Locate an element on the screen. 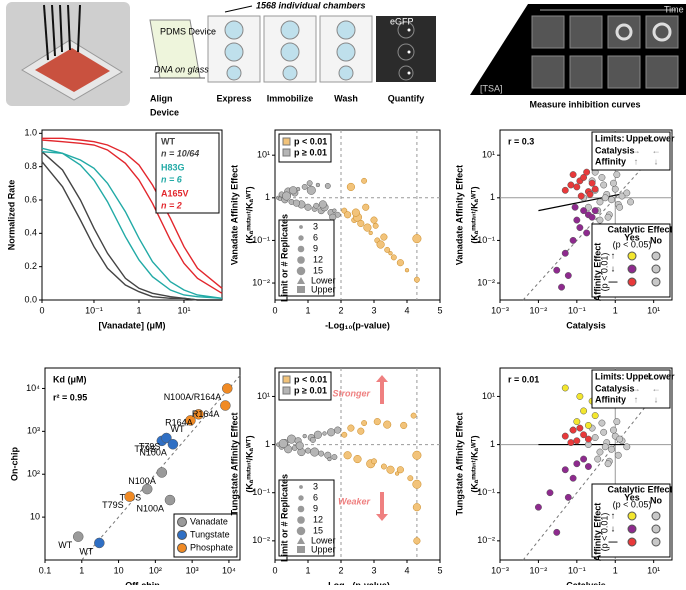 The height and width of the screenshot is (590, 686). x-tick-label: 2 is located at coordinates (340, 310).